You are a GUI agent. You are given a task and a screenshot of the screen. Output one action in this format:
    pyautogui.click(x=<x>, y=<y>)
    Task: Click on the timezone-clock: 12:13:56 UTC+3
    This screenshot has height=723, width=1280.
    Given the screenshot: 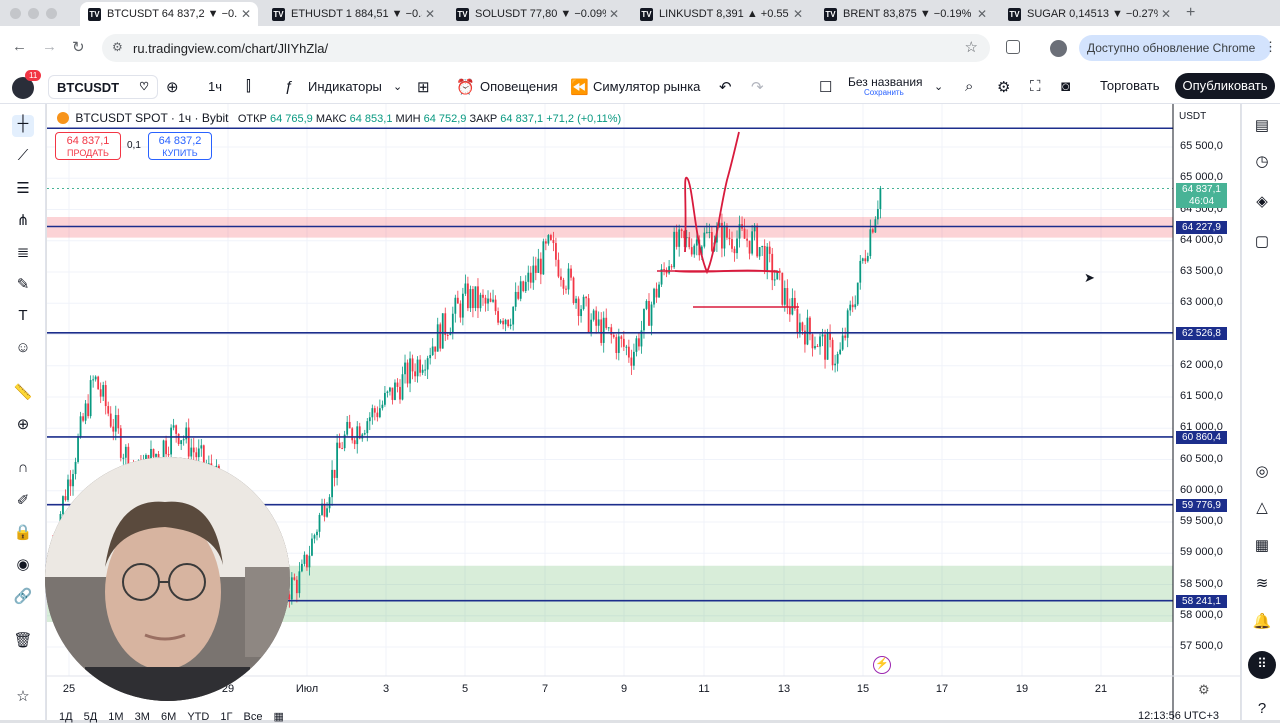 What is the action you would take?
    pyautogui.click(x=1179, y=716)
    